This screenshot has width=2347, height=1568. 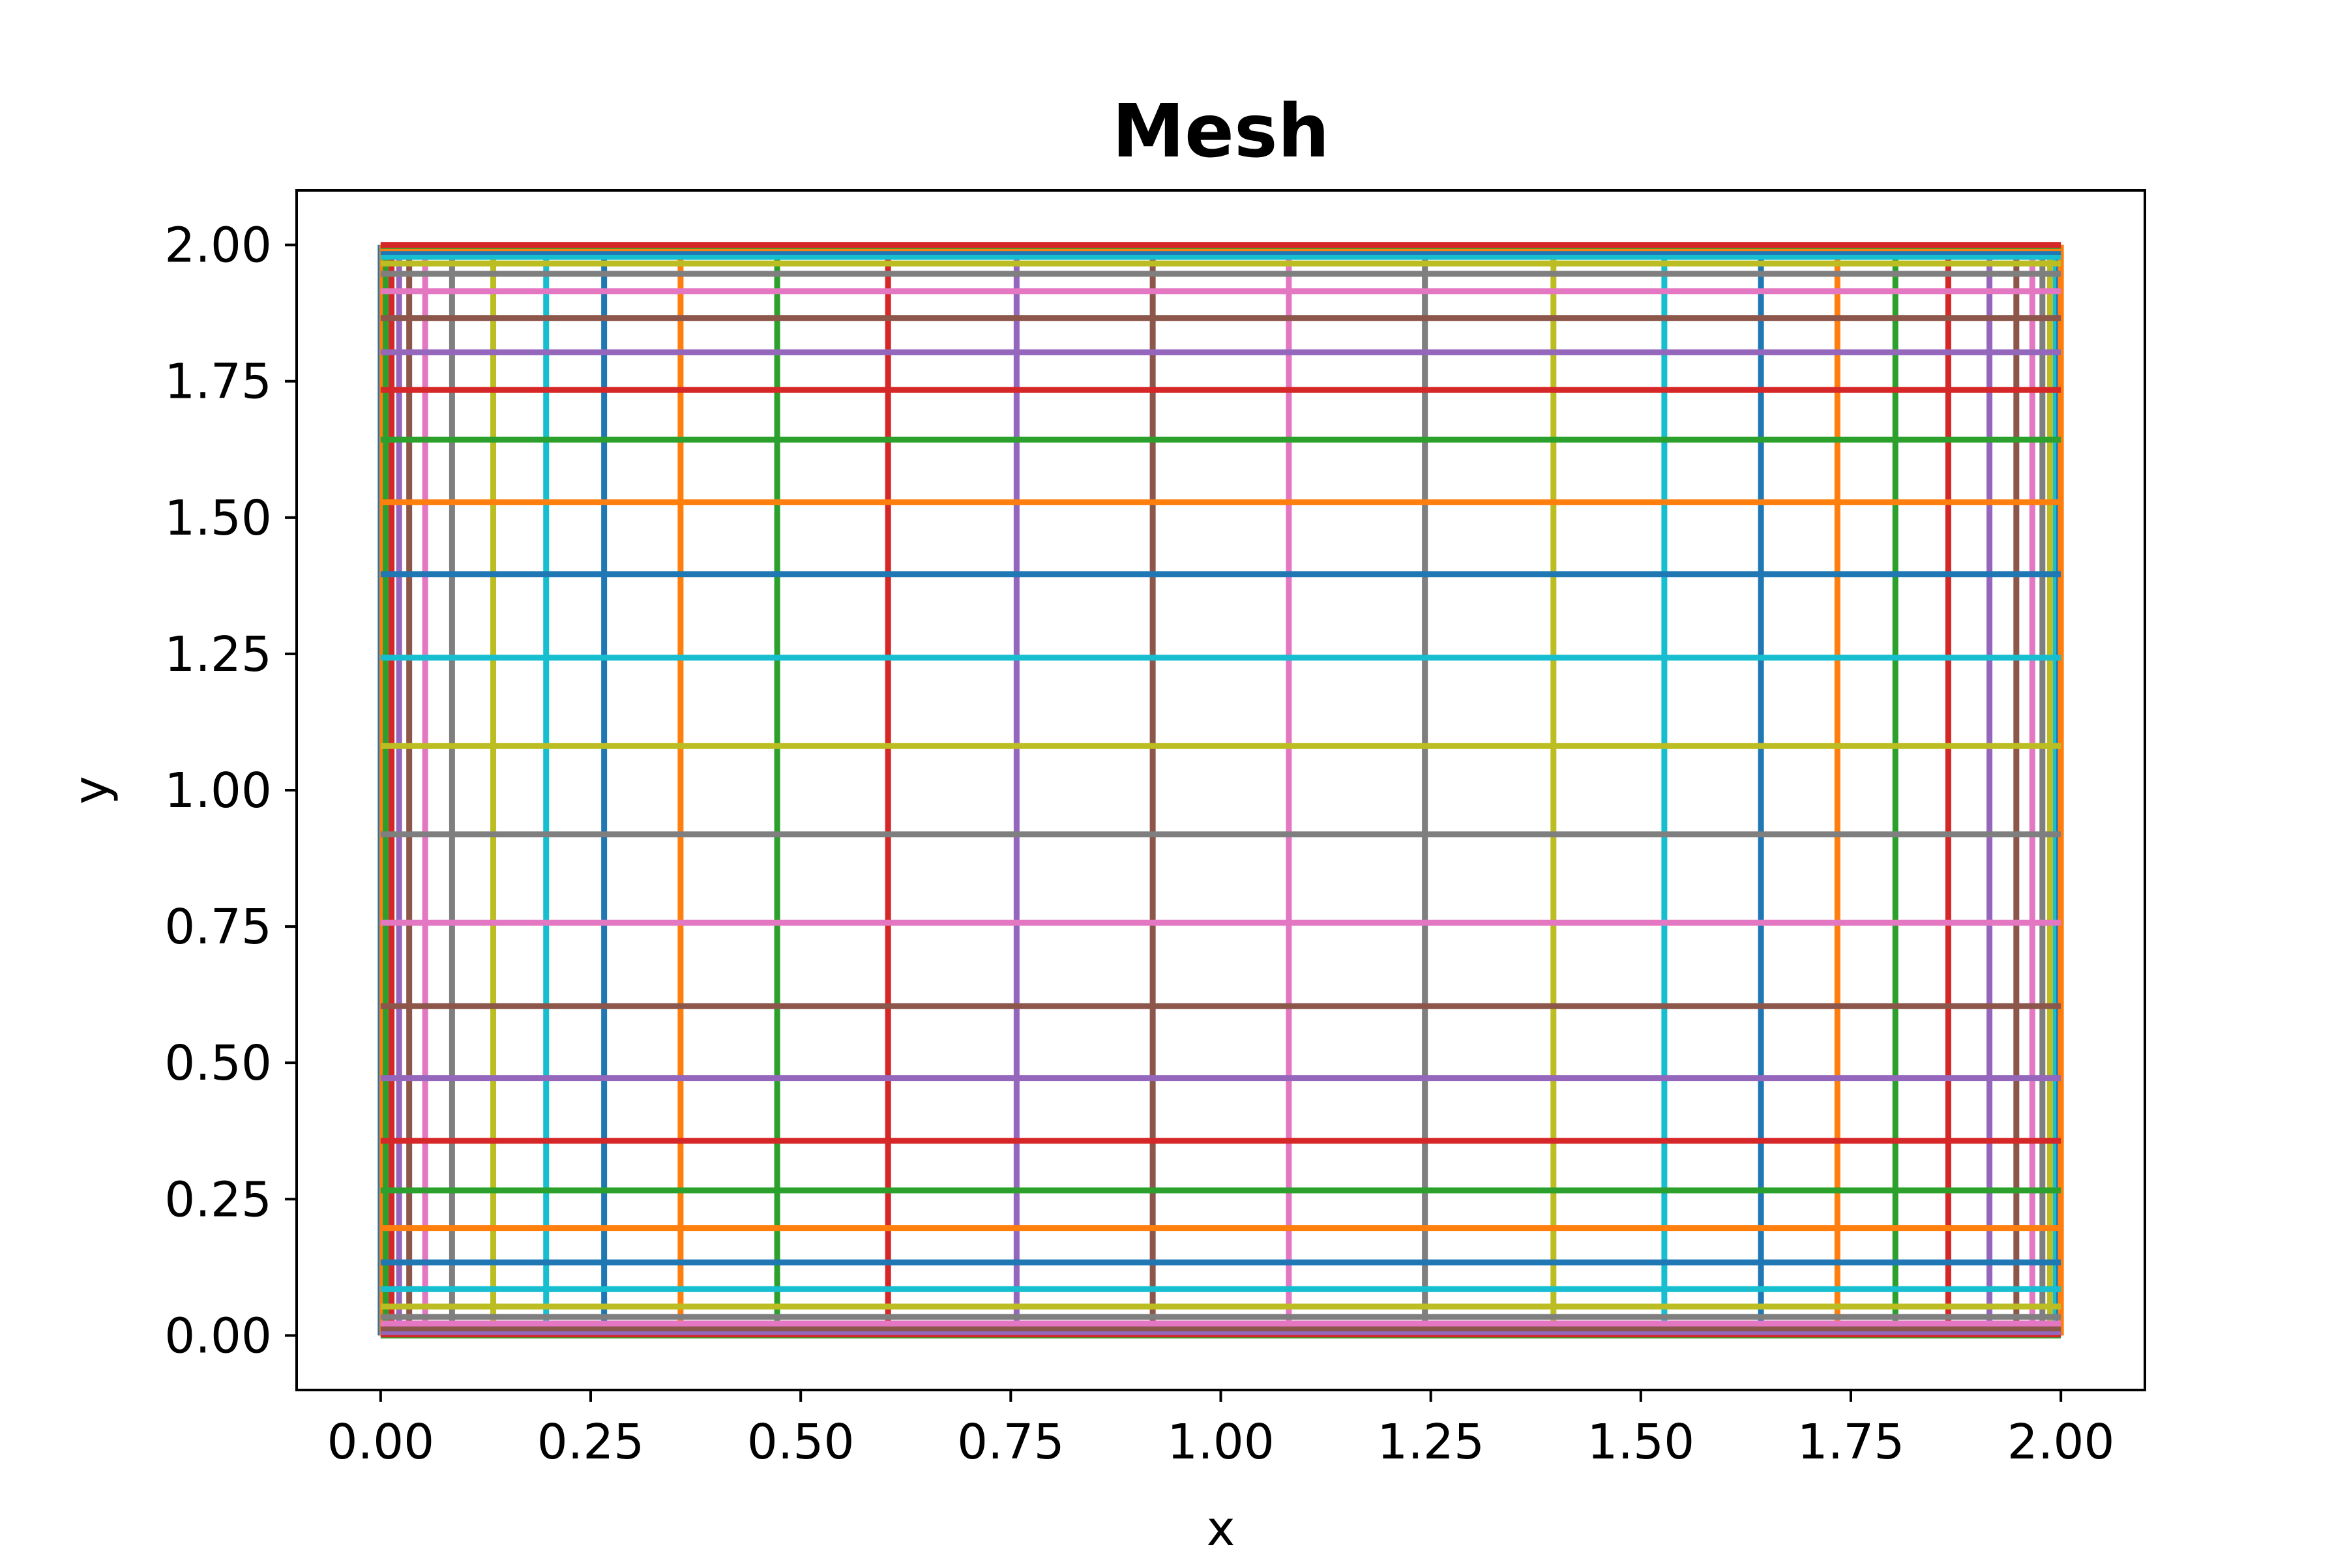 I want to click on y-tick-label: 2.00, so click(x=218, y=246).